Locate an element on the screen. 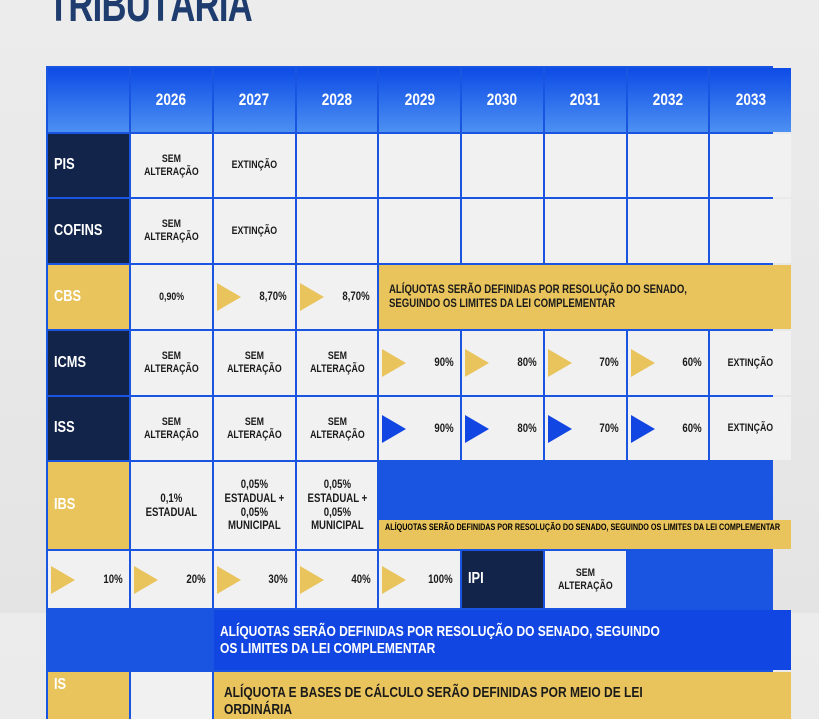  cell: 100% is located at coordinates (419, 579).